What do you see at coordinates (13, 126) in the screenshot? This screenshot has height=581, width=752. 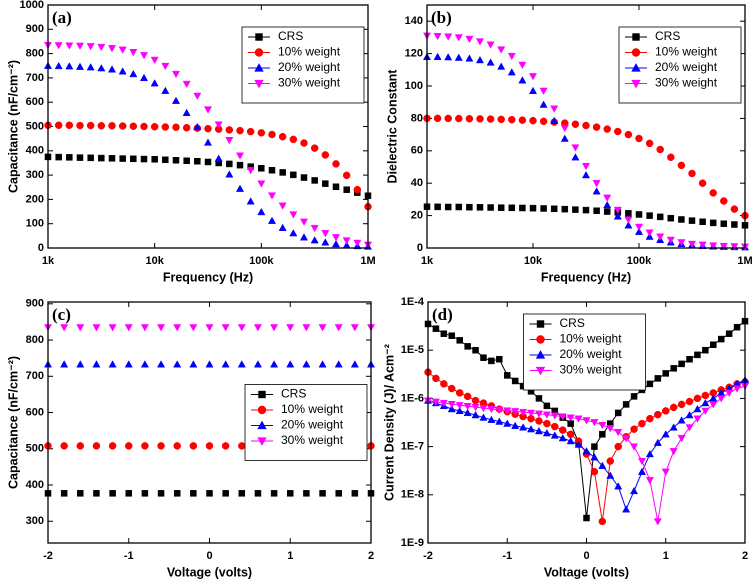 I see `y-axis-title: Capacitance (nF/cm⁻²)` at bounding box center [13, 126].